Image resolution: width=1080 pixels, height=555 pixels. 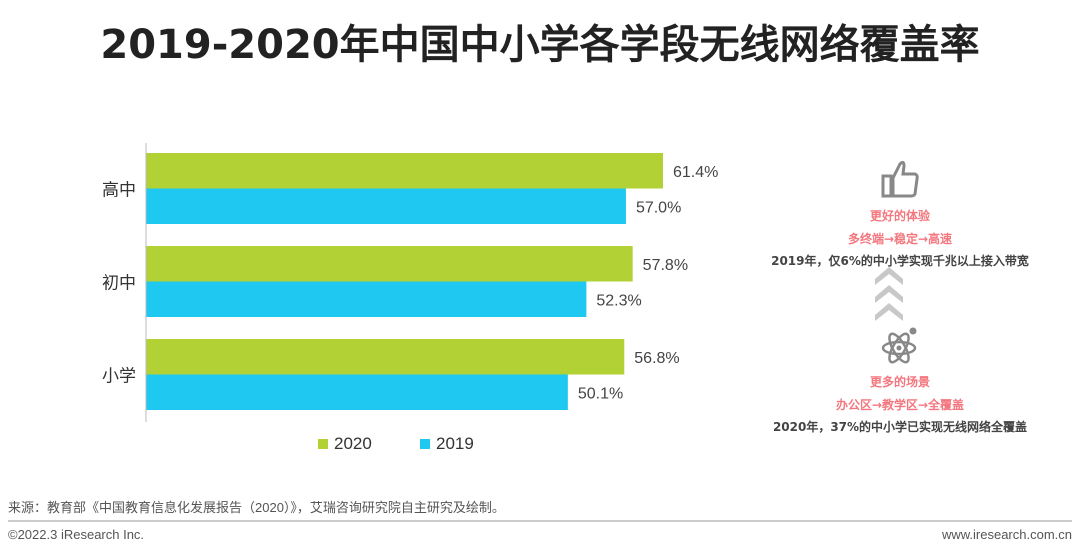 I want to click on chart-title: 2019-2020年中国中小学各学段无线网络覆盖率, so click(x=540, y=45).